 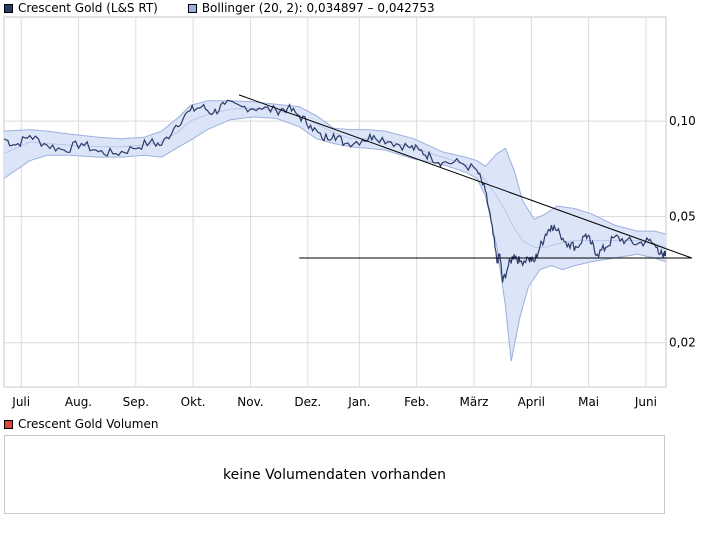 I want to click on volume-empty-message: keine Volumendaten vorhanden, so click(x=334, y=474).